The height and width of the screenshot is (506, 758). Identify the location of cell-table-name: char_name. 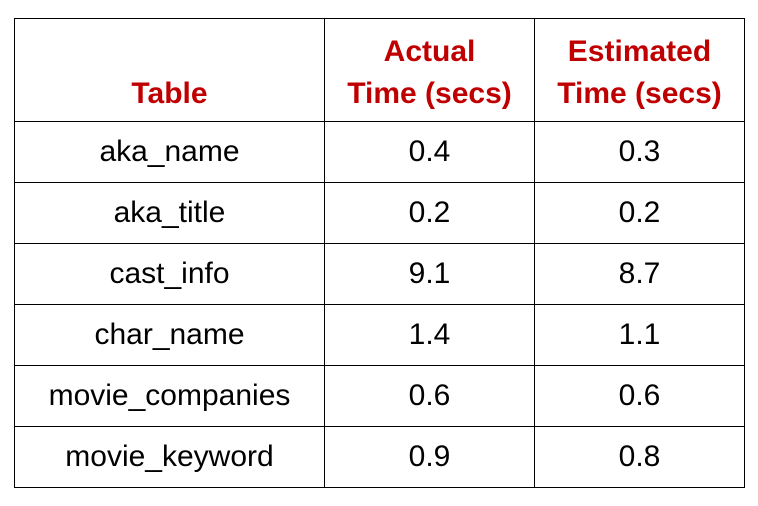
(169, 335).